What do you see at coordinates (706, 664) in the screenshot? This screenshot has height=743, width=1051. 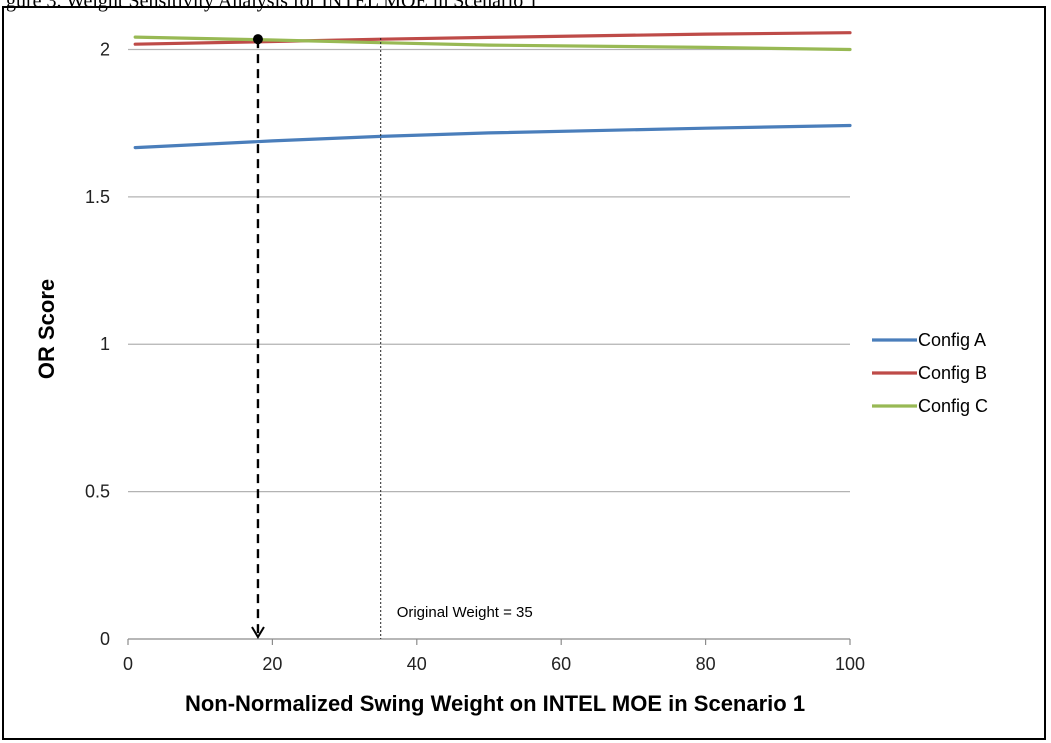 I see `x-tick-label: 80` at bounding box center [706, 664].